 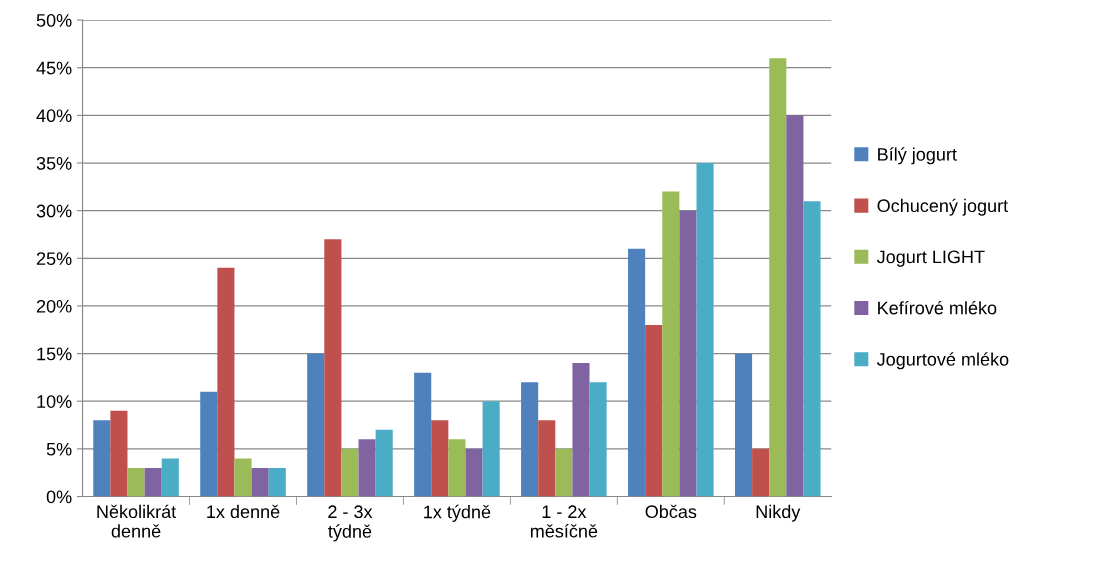 What do you see at coordinates (54, 20) in the screenshot?
I see `y-tick-label: 50%` at bounding box center [54, 20].